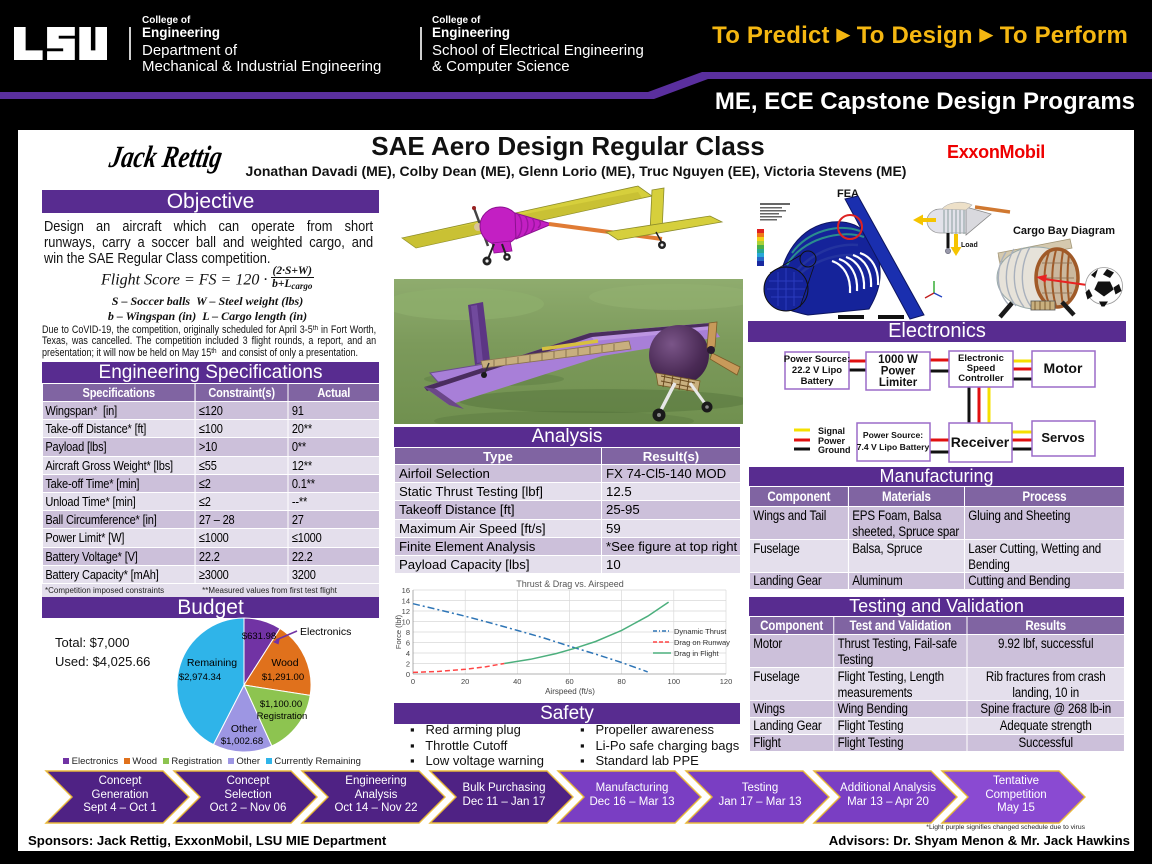 This screenshot has width=1152, height=864. I want to click on svg-text: 4, so click(408, 653).